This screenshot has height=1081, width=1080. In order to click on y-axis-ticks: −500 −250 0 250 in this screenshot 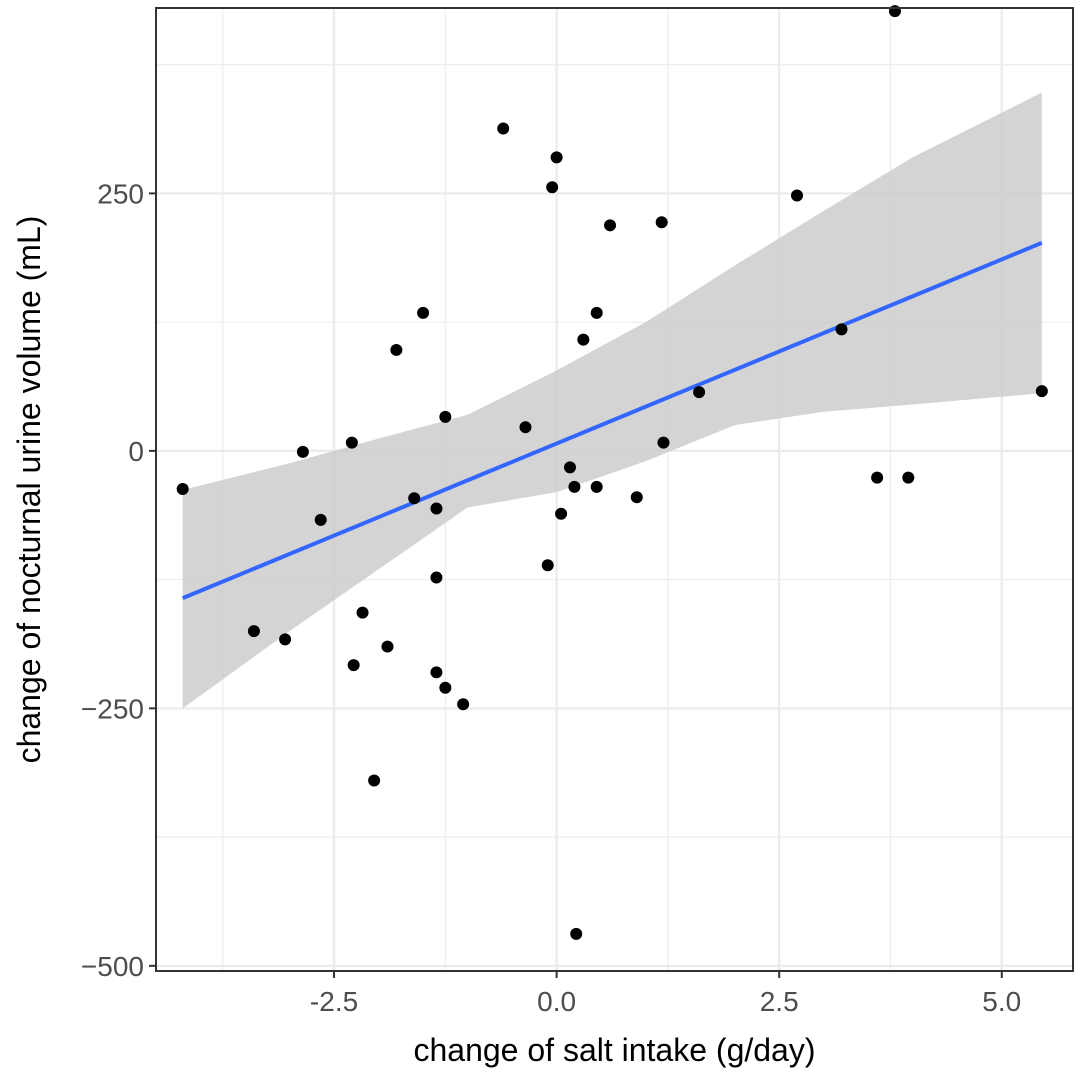, I will do `click(118, 580)`.